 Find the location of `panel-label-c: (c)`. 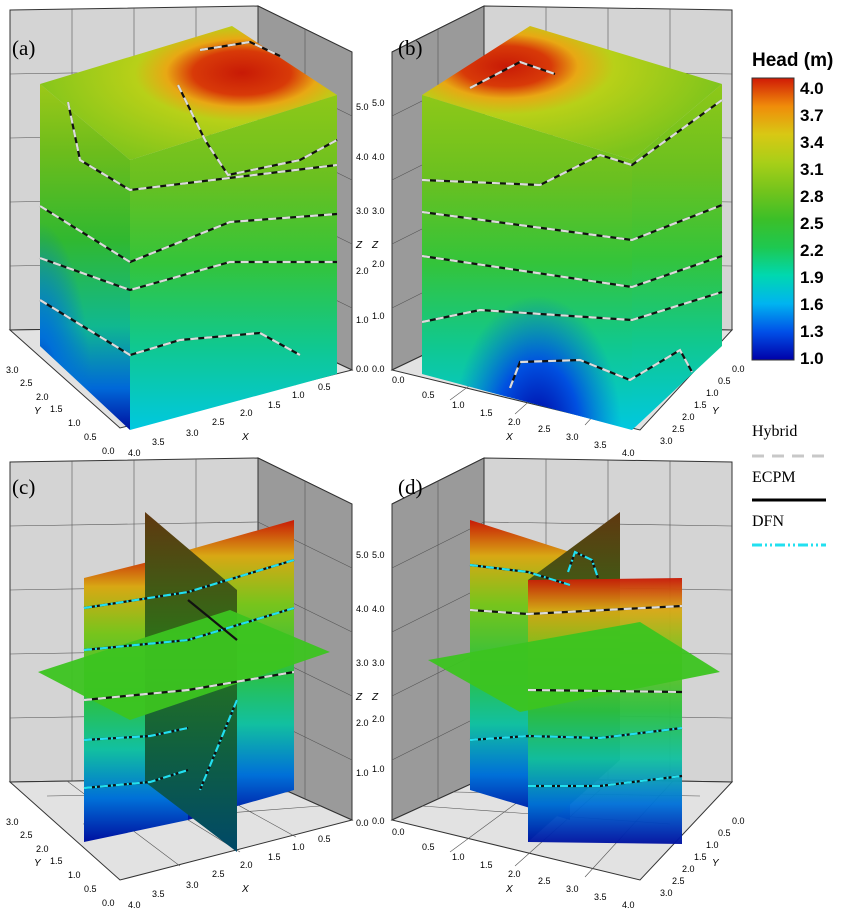

panel-label-c: (c) is located at coordinates (23, 487).